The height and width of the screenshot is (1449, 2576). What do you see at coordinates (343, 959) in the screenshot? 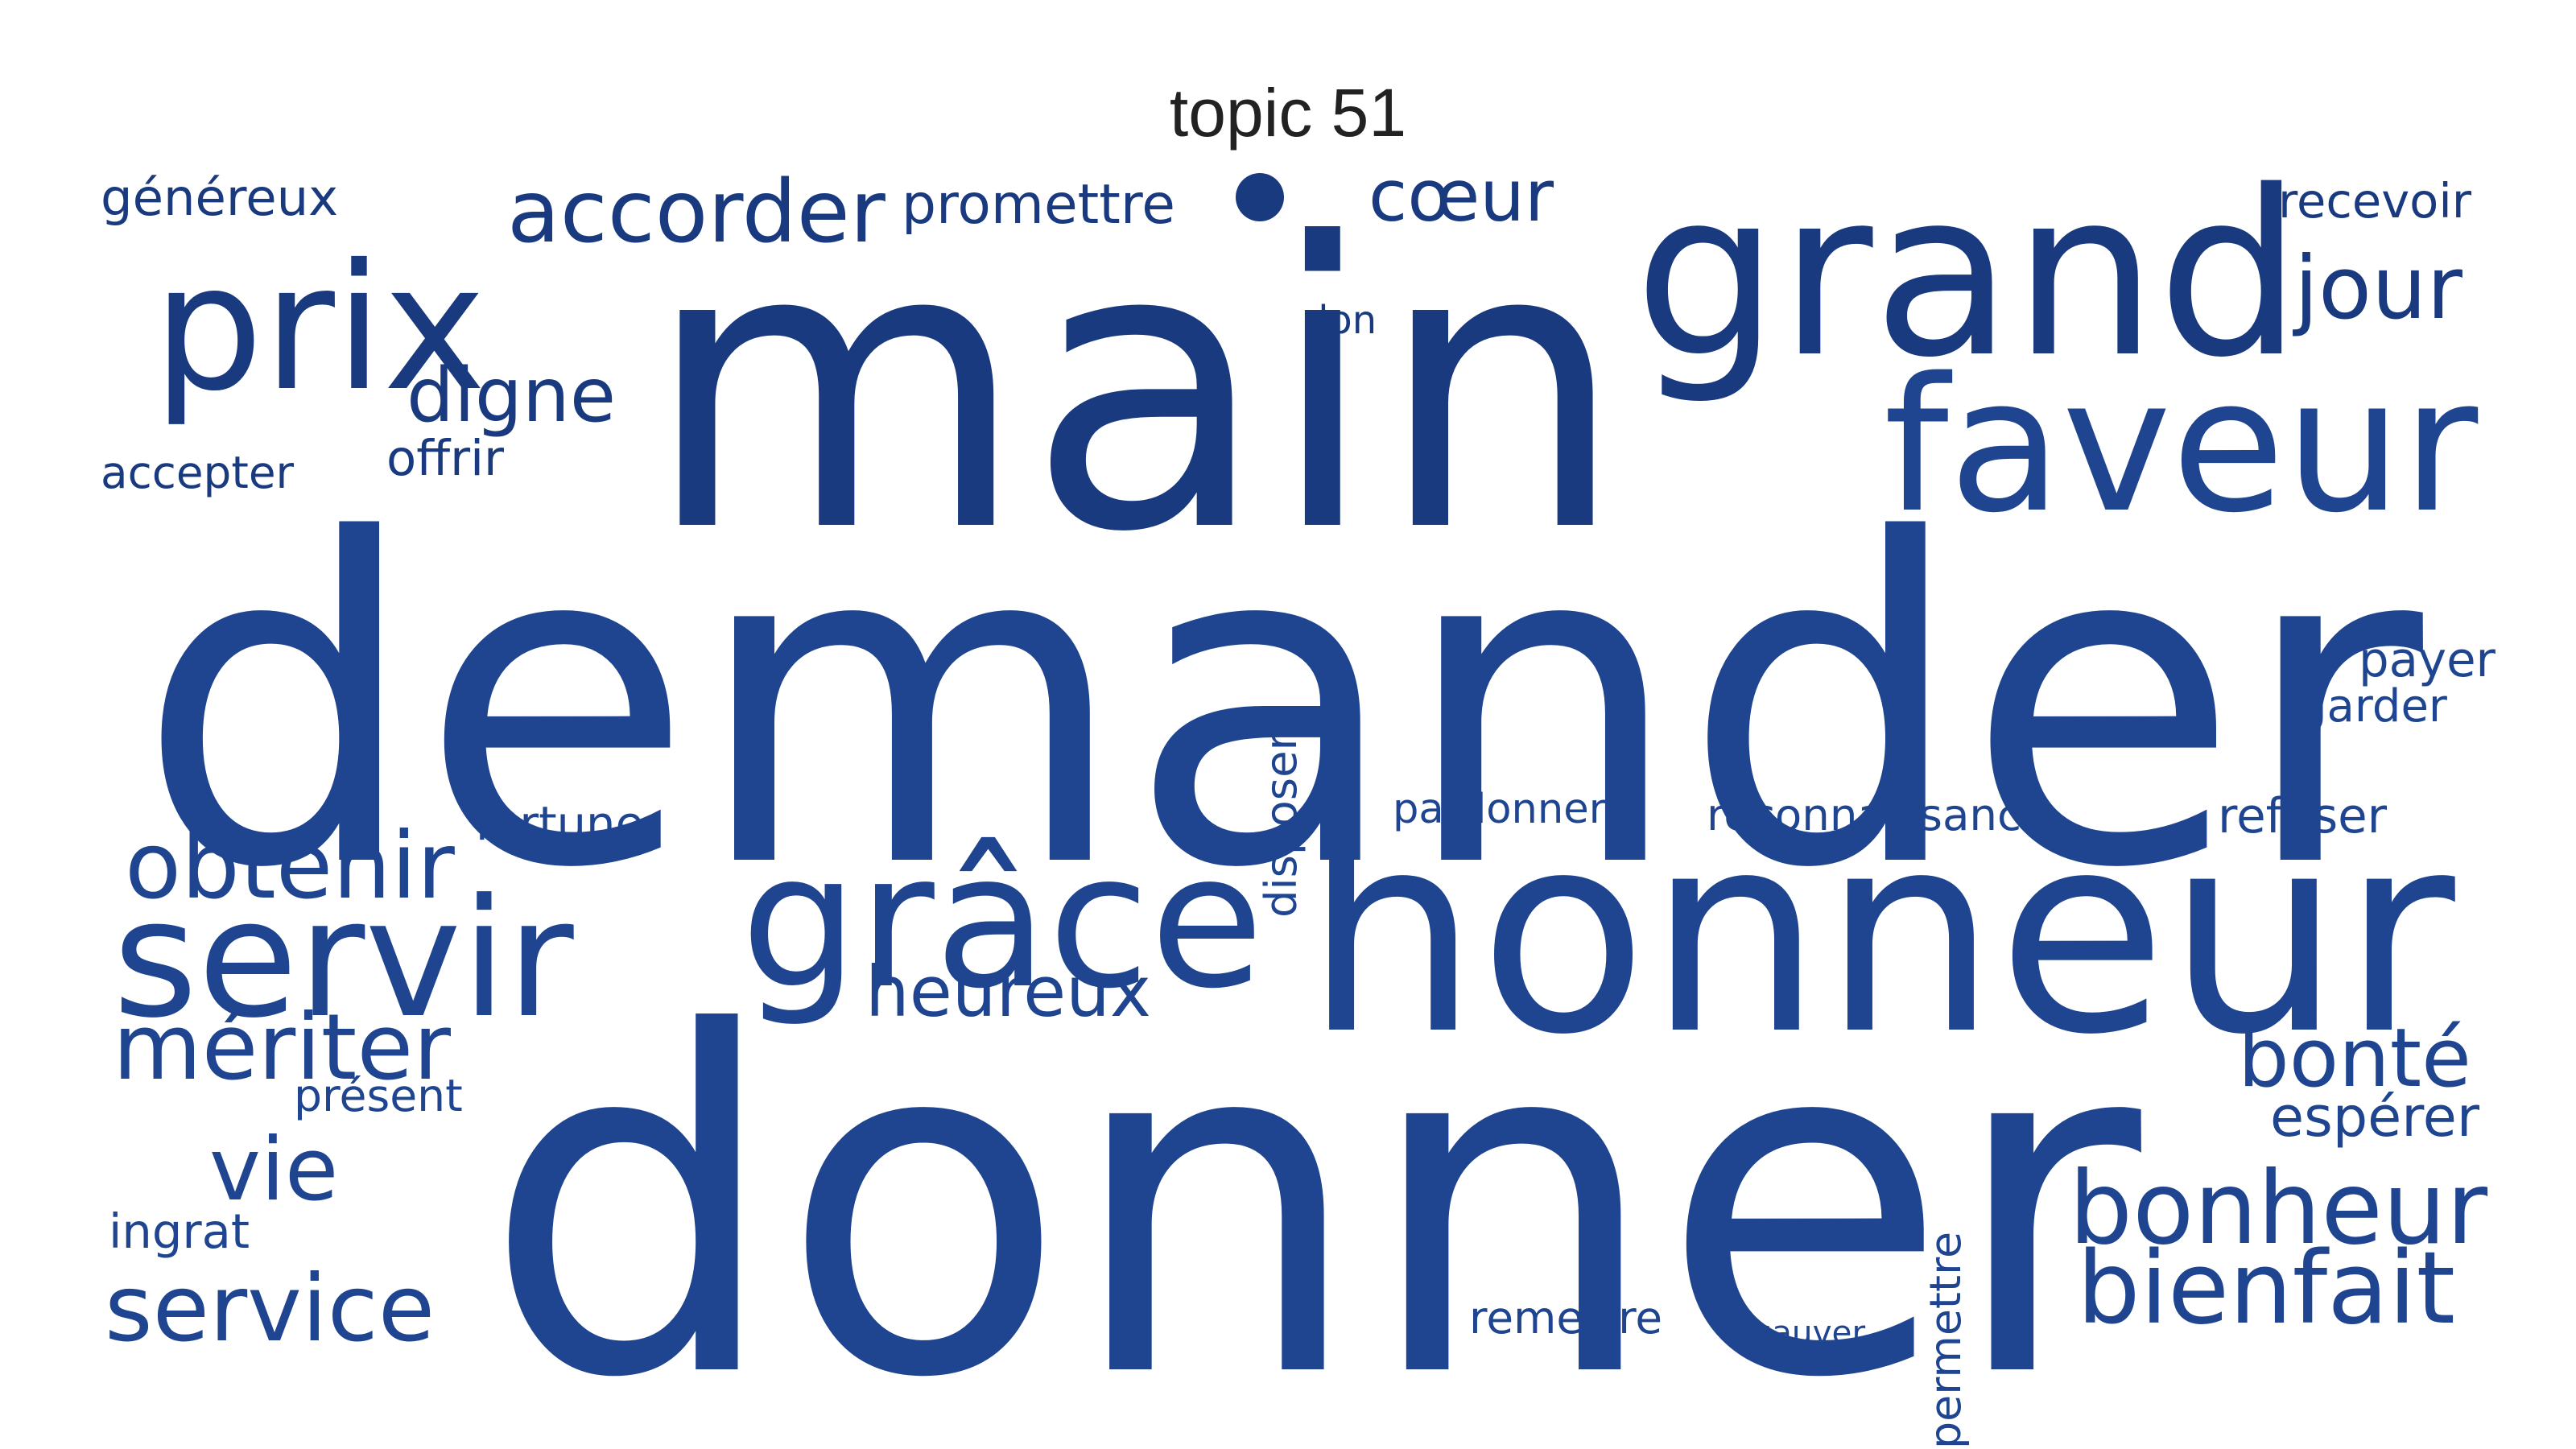
I see `word-servir: servir` at bounding box center [343, 959].